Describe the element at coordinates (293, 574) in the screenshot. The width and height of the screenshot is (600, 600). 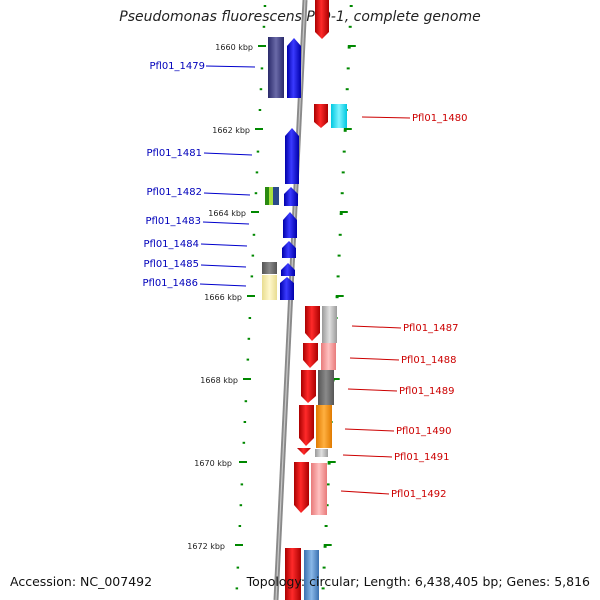
I see `gene-bottom-arrow` at that location.